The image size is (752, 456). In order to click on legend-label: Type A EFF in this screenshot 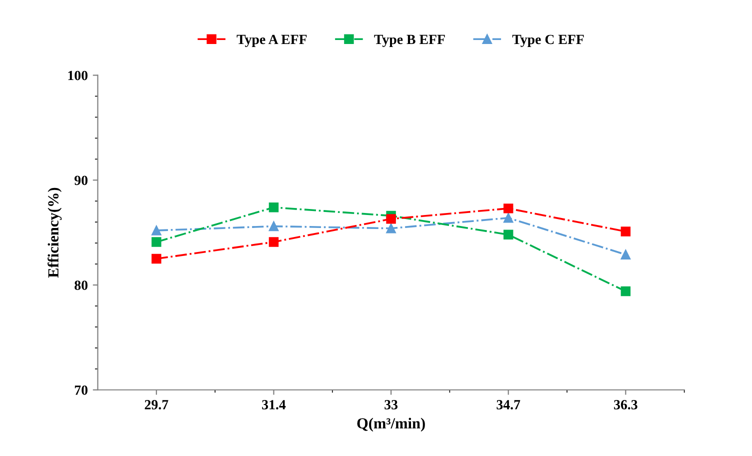, I will do `click(271, 41)`.